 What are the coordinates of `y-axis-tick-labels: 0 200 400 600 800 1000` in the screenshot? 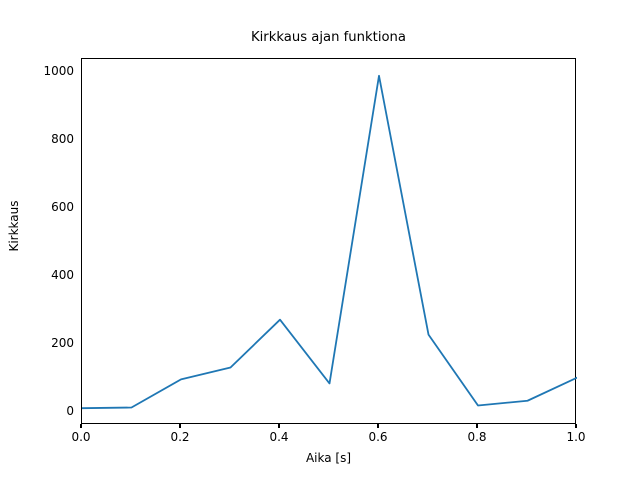 It's located at (65, 241).